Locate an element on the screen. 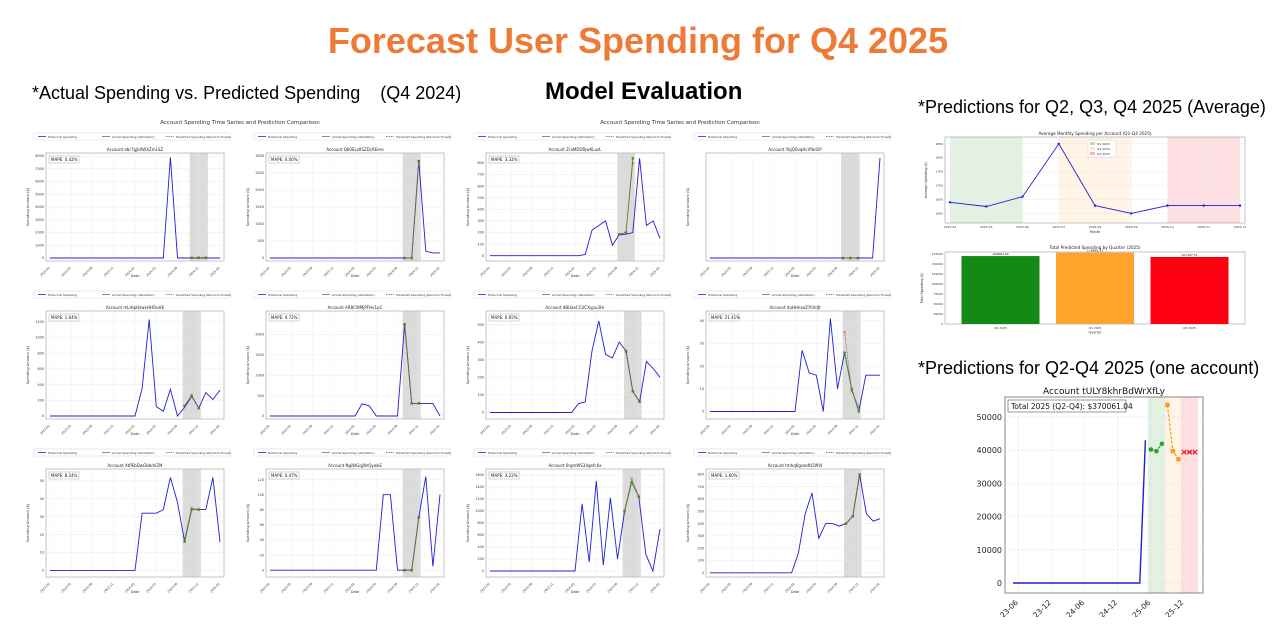  x-tick-label: 2024-11 is located at coordinates (634, 272).